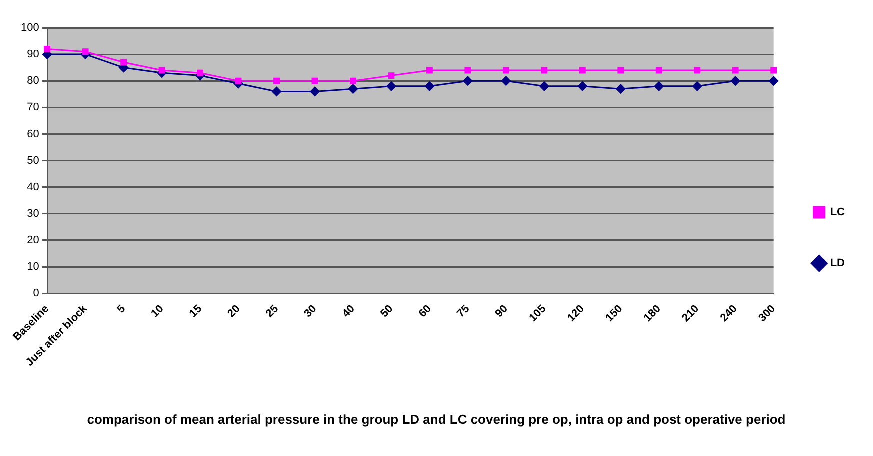 The height and width of the screenshot is (456, 873). I want to click on x-tick-label: 15, so click(196, 311).